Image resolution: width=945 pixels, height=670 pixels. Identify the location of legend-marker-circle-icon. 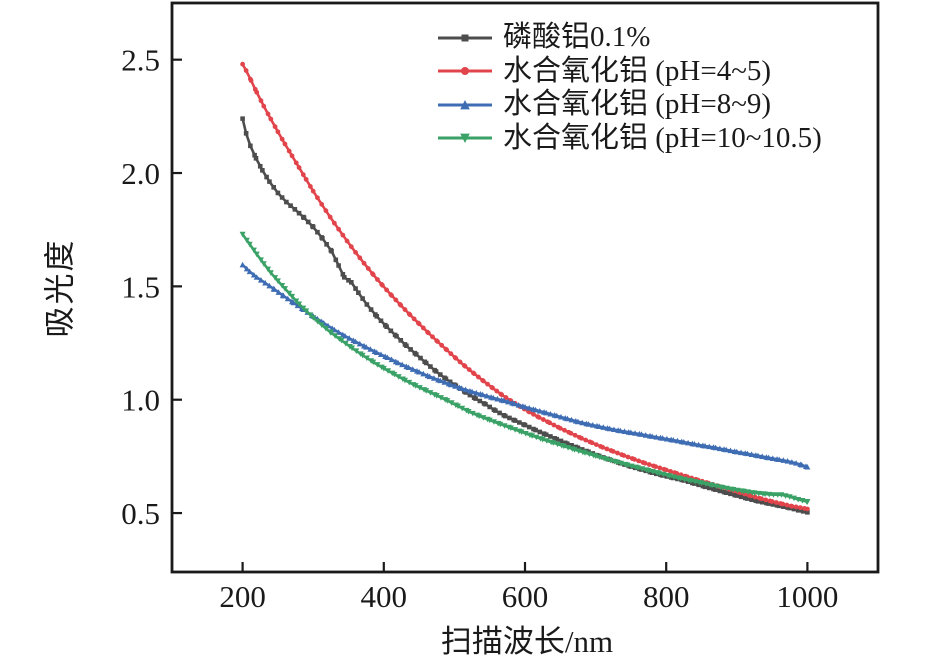
(465, 71).